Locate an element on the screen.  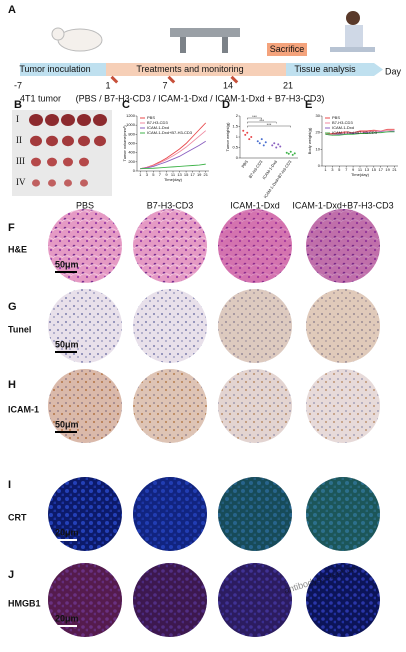
y-tick-label: 1.5 is located at coordinates (235, 126).